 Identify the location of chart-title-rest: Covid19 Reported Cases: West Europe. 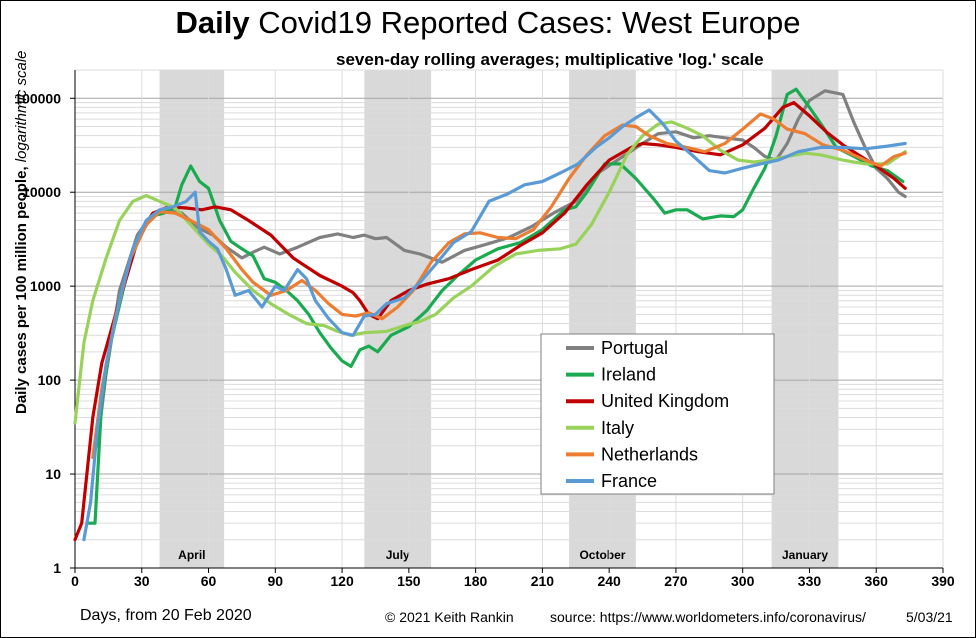
(525, 22).